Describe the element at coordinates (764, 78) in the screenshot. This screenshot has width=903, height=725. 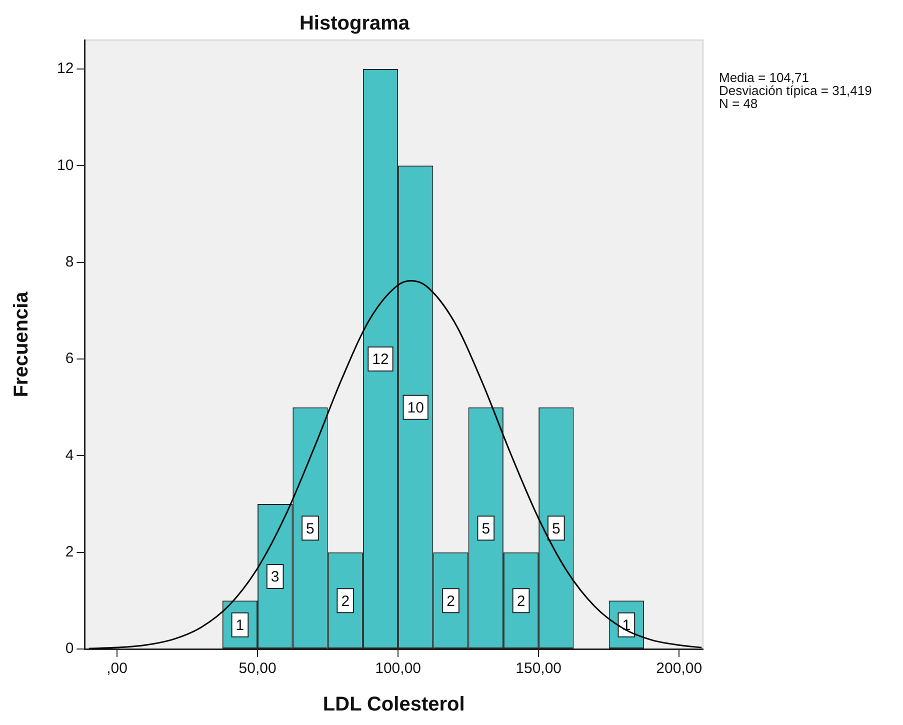
I see `text: Media = 104,71` at that location.